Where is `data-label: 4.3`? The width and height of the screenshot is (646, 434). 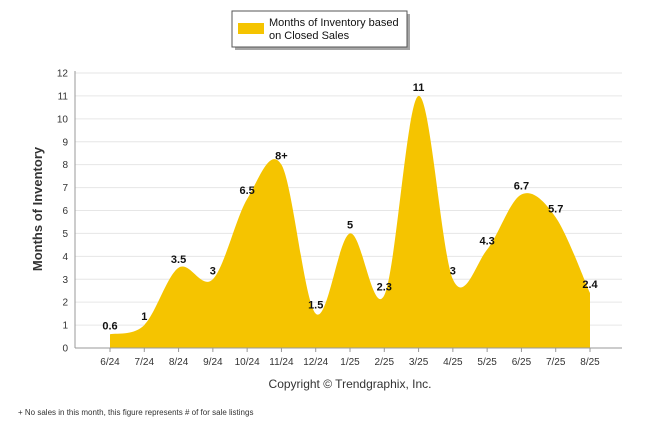
data-label: 4.3 is located at coordinates (486, 241).